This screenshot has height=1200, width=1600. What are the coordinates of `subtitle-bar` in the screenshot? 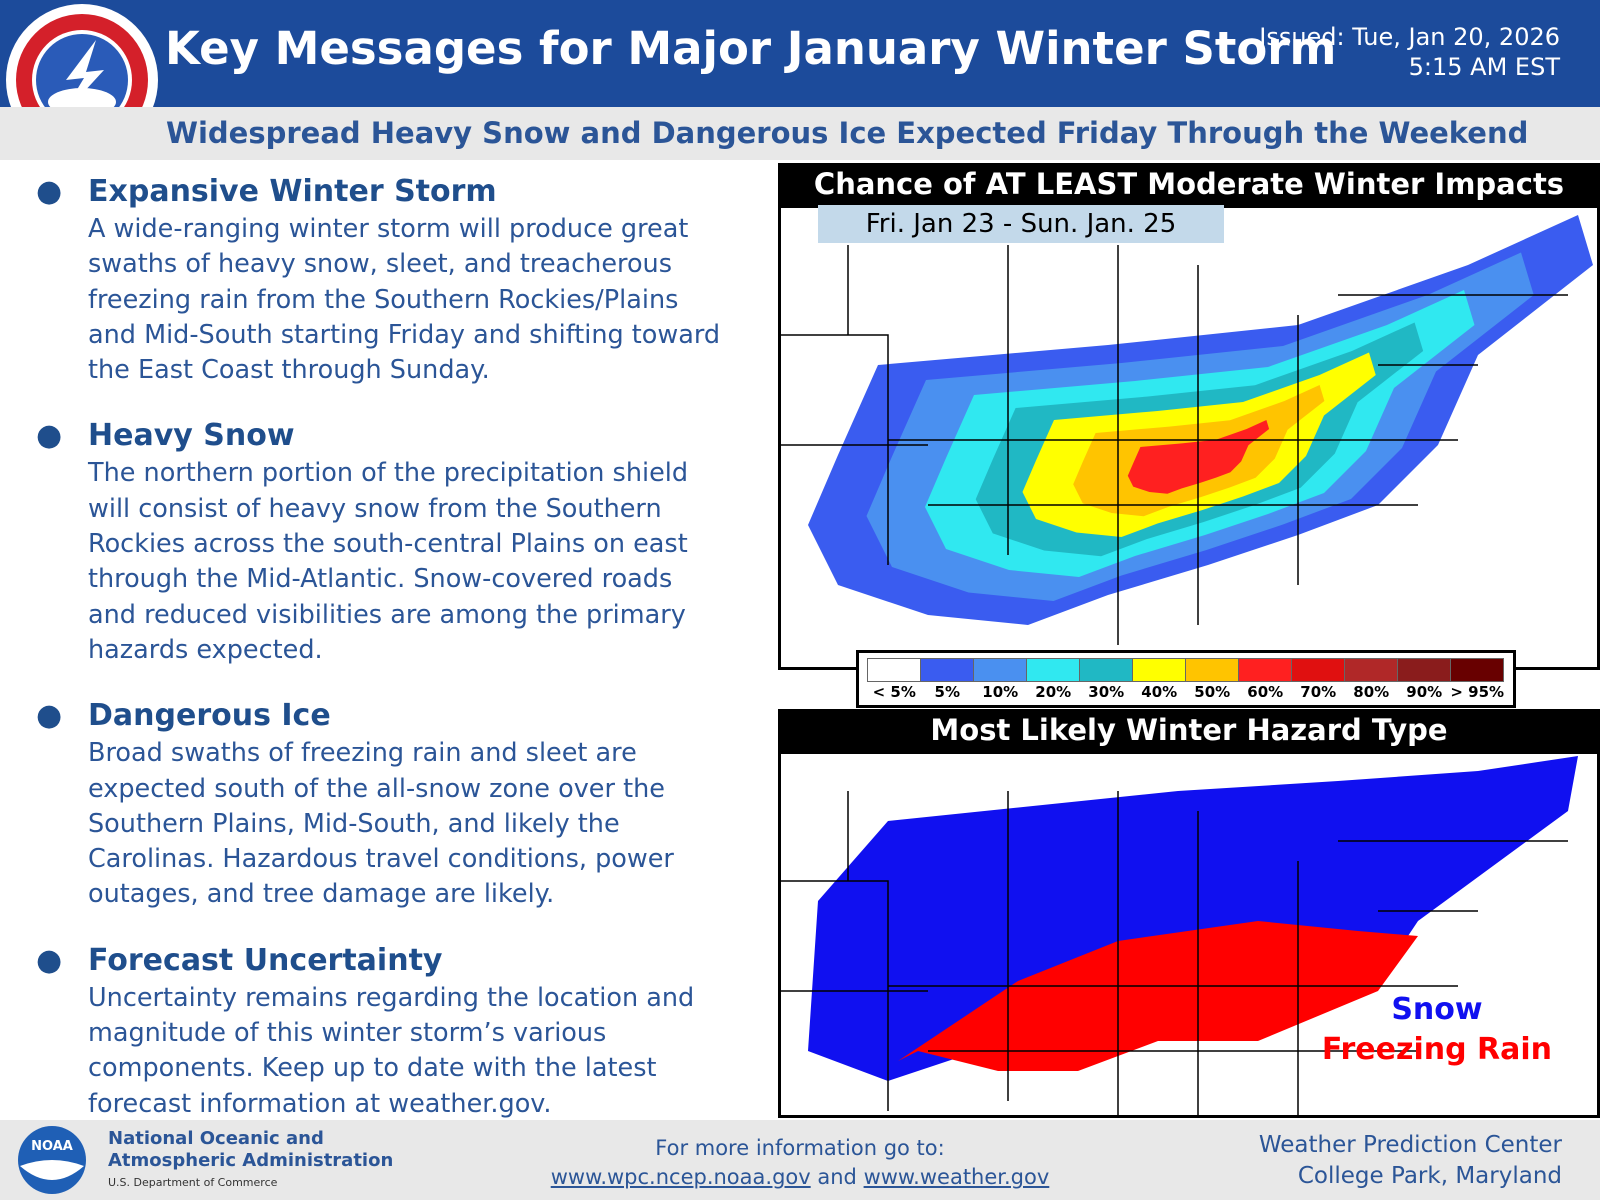 It's located at (800, 133).